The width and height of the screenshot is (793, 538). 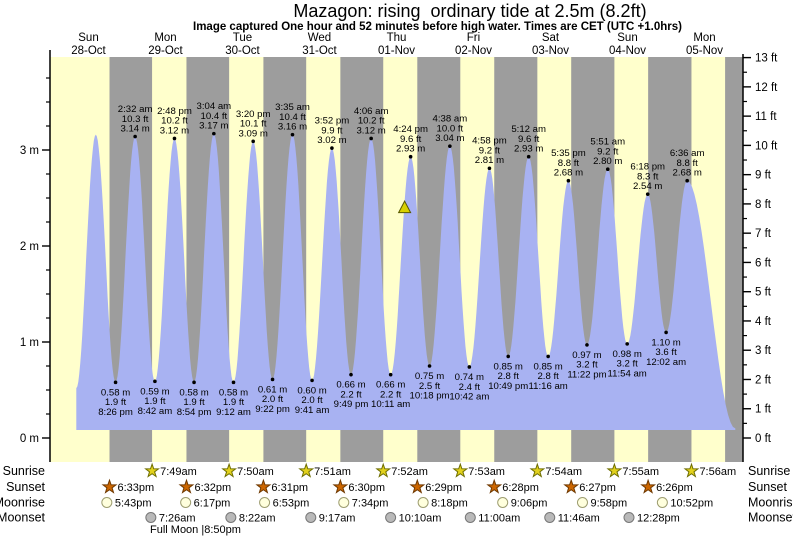 I want to click on low-tide-annotation: 0.75 m 2.5 ft 10:18 pm, so click(x=430, y=386).